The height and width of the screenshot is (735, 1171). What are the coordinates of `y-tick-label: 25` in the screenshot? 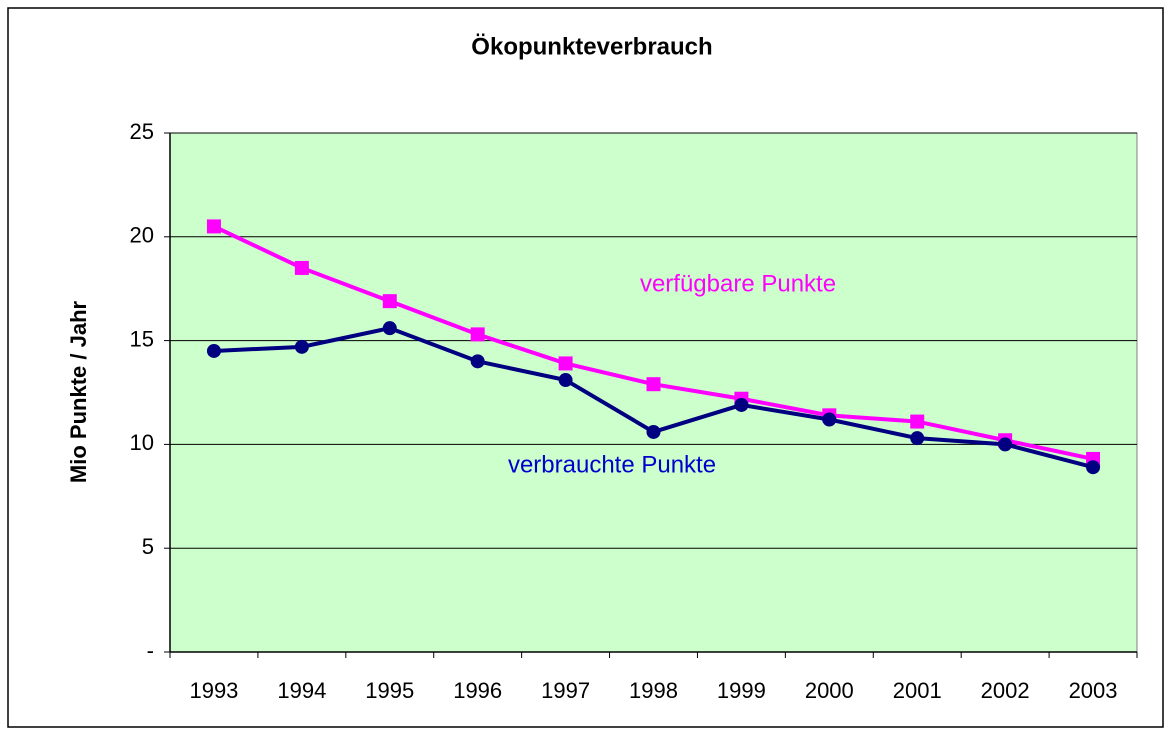 It's located at (142, 131).